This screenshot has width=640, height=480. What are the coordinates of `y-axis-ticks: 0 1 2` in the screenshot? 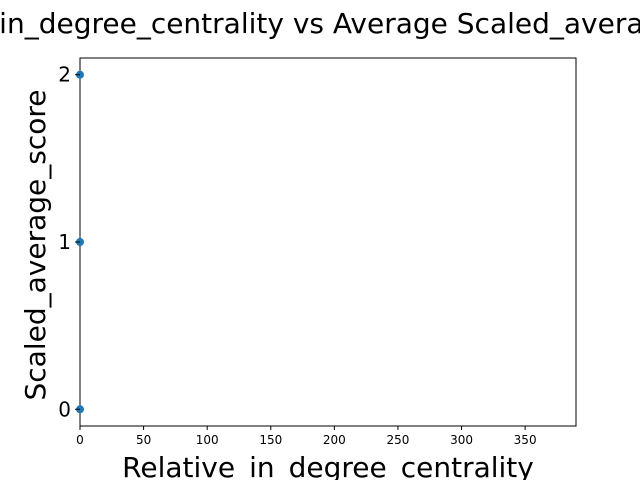 It's located at (69, 242).